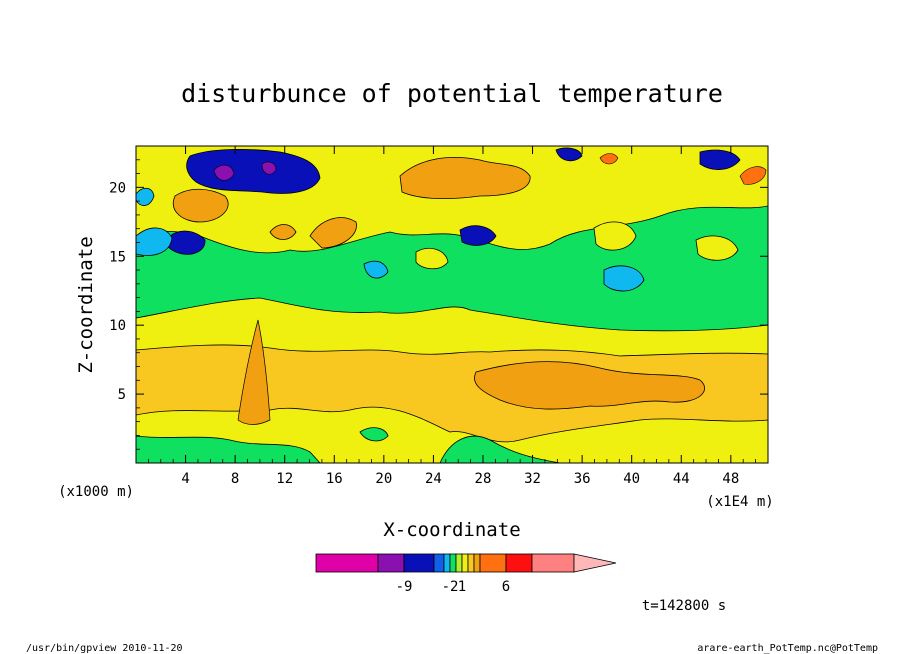 The image size is (904, 654). What do you see at coordinates (595, 563) in the screenshot?
I see `colorbar-extend-arrow` at bounding box center [595, 563].